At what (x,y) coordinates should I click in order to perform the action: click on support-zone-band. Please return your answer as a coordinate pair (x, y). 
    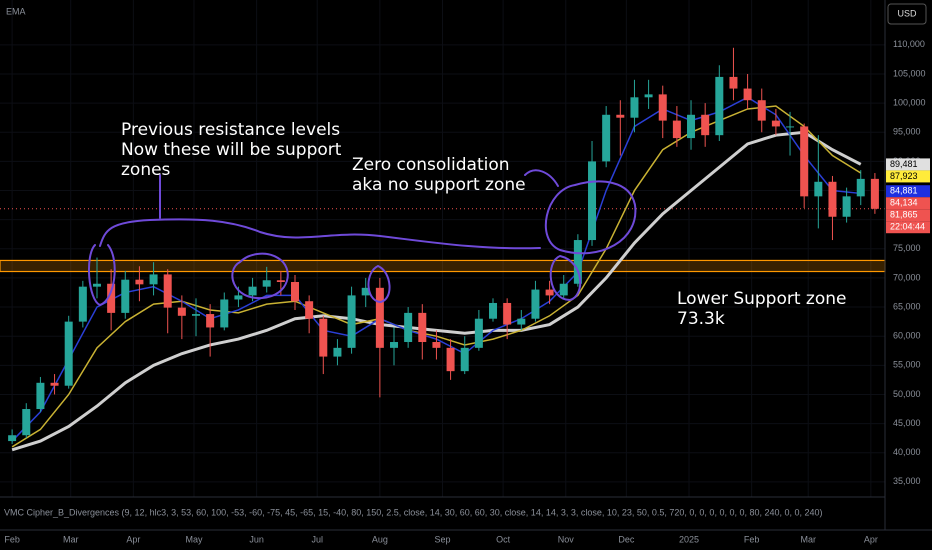
    Looking at the image, I should click on (443, 266).